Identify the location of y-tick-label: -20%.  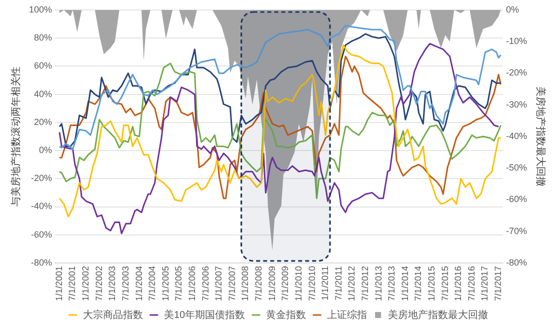
(41, 178).